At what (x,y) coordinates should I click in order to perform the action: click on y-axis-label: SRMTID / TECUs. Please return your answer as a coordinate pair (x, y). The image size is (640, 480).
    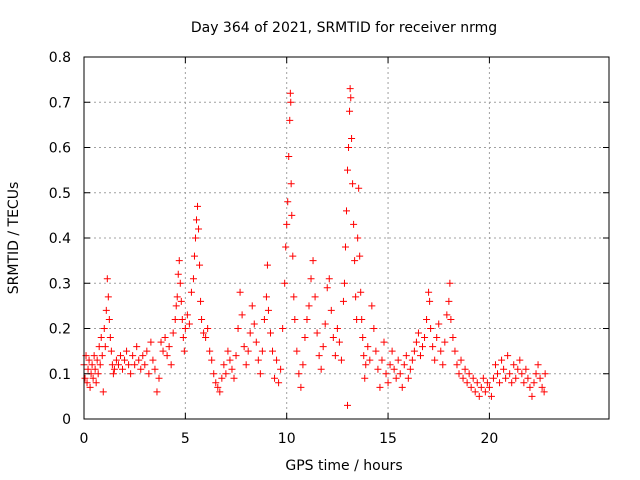
    Looking at the image, I should click on (14, 238).